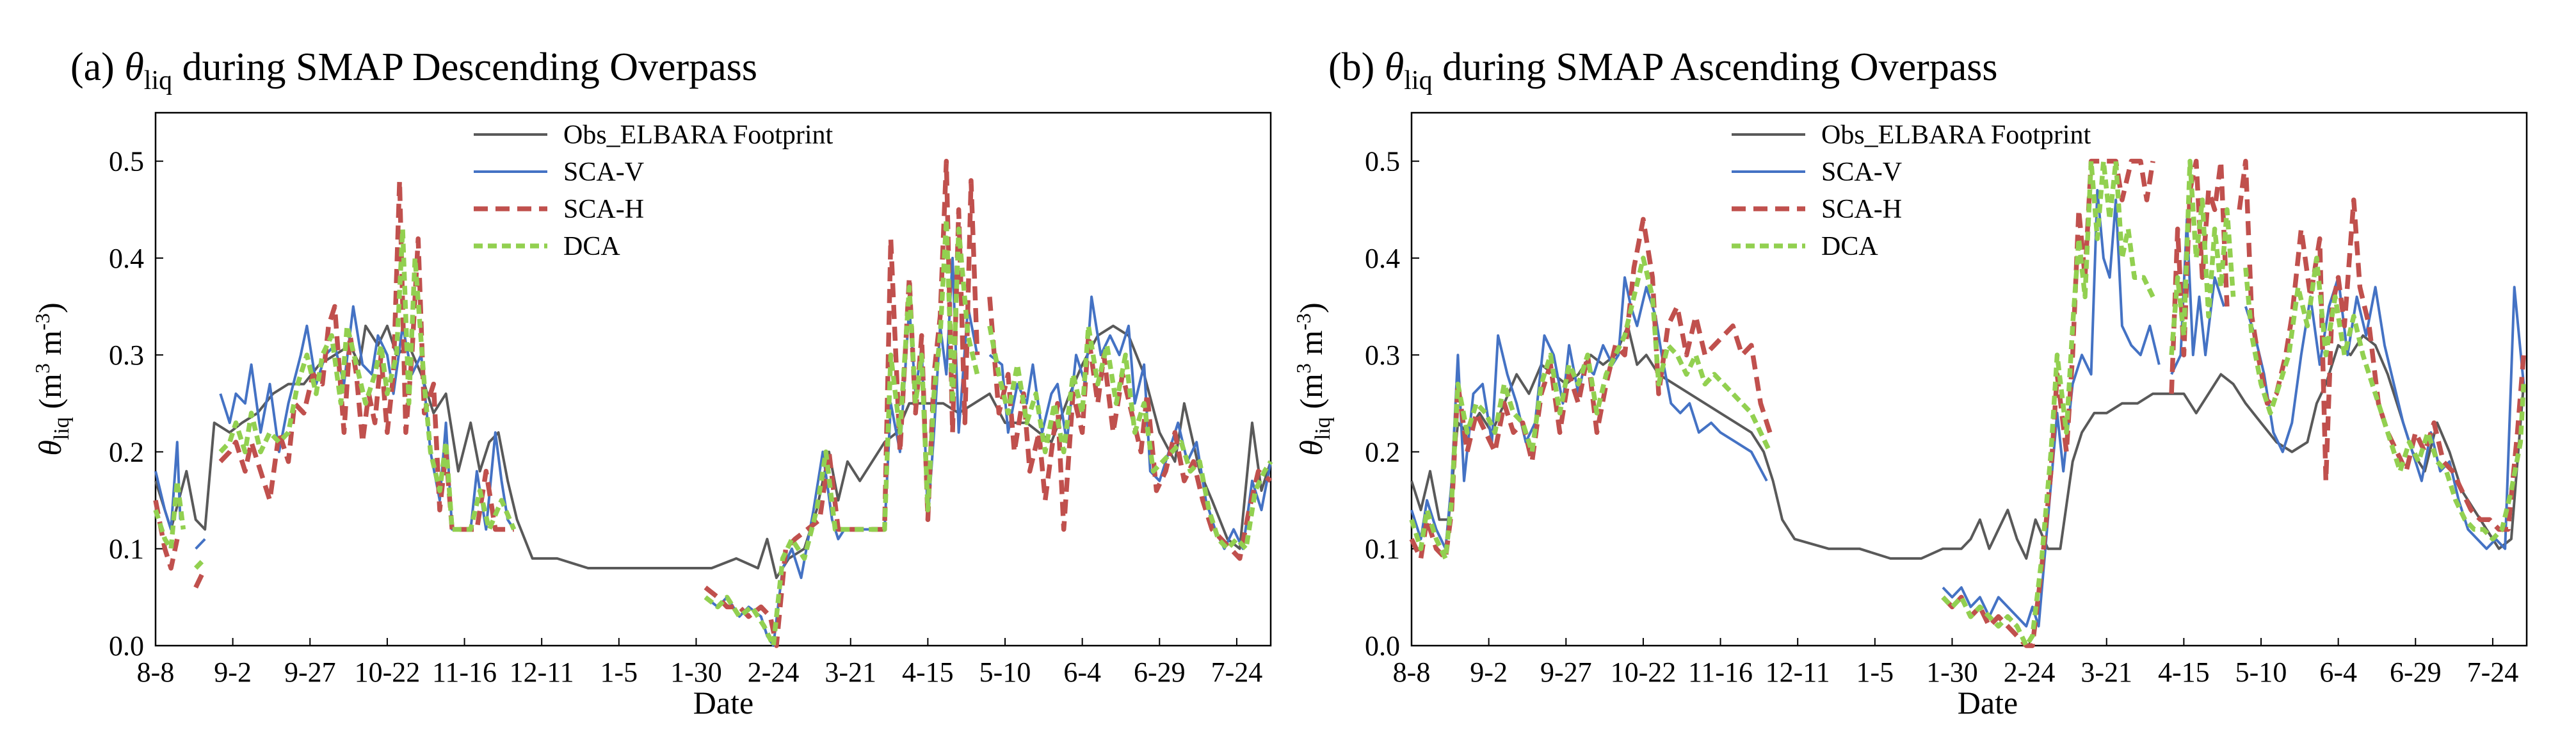  What do you see at coordinates (1313, 378) in the screenshot?
I see `panel-b-y-axis-label: θliq (m3 m-3)` at bounding box center [1313, 378].